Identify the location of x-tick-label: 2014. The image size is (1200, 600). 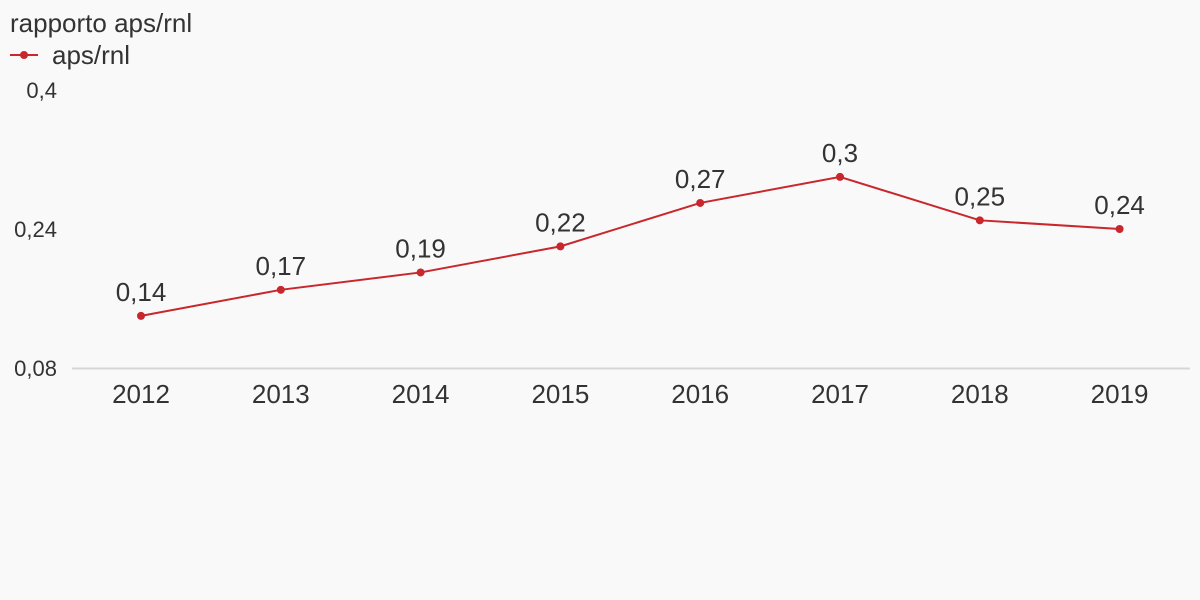
(421, 394).